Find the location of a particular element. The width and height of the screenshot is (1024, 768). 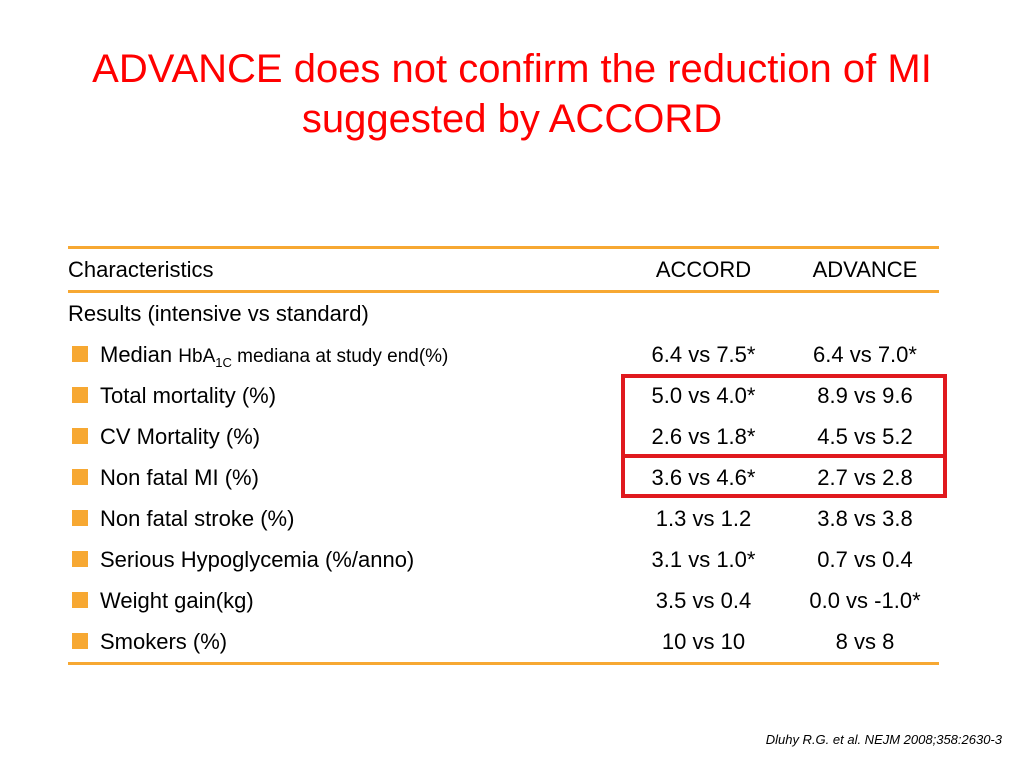

citation: Dluhy R.G. et al. NEJM 2008;358:2630-3 is located at coordinates (883, 739).